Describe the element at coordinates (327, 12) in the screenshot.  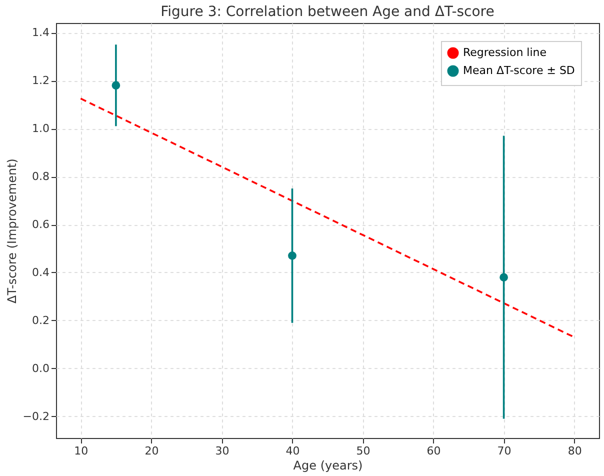
I see `chart-title: Figure 3: Correlation between Age and ΔT-score` at that location.